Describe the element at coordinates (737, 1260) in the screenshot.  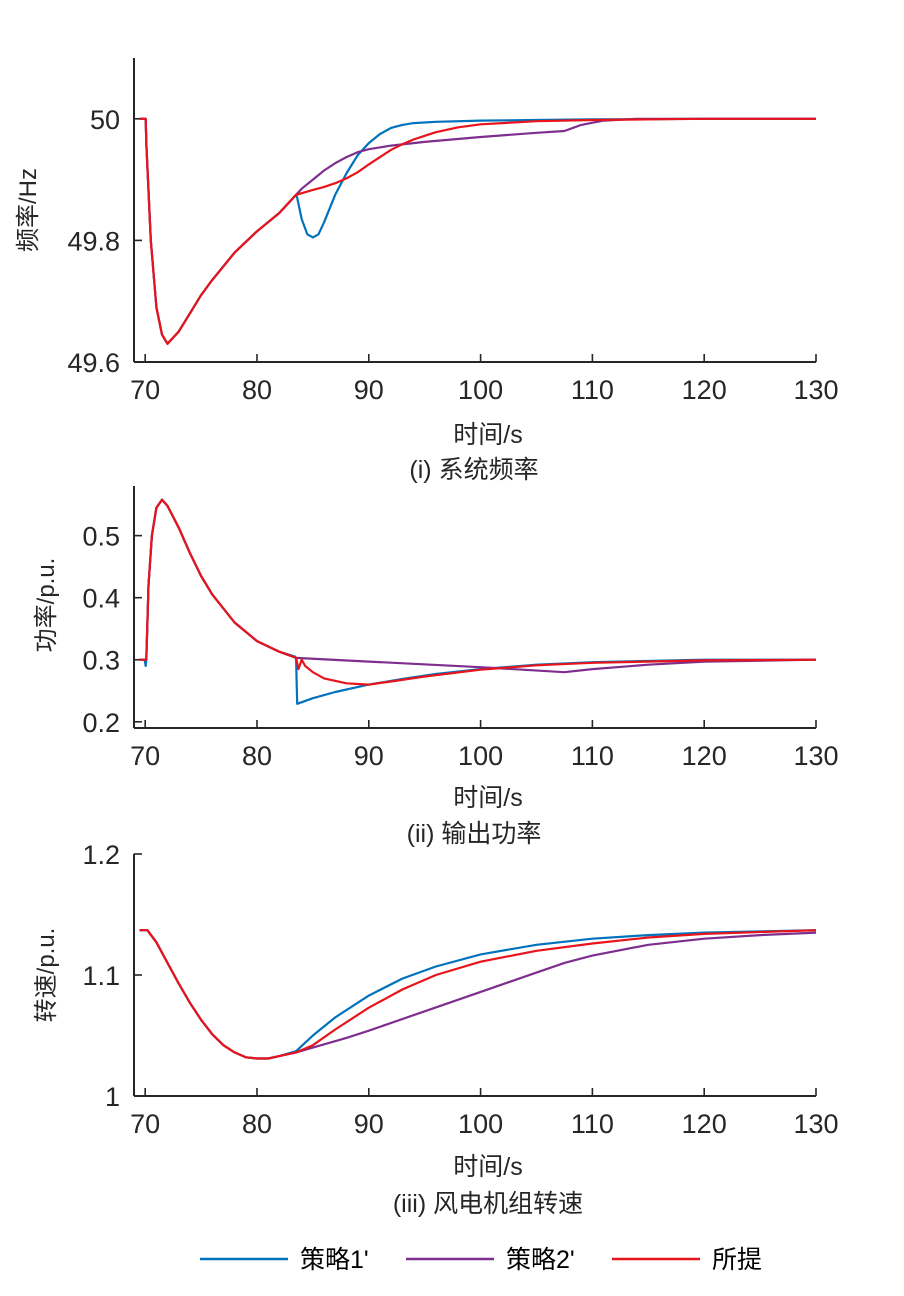
I see `legend-label-proposed: 所提` at that location.